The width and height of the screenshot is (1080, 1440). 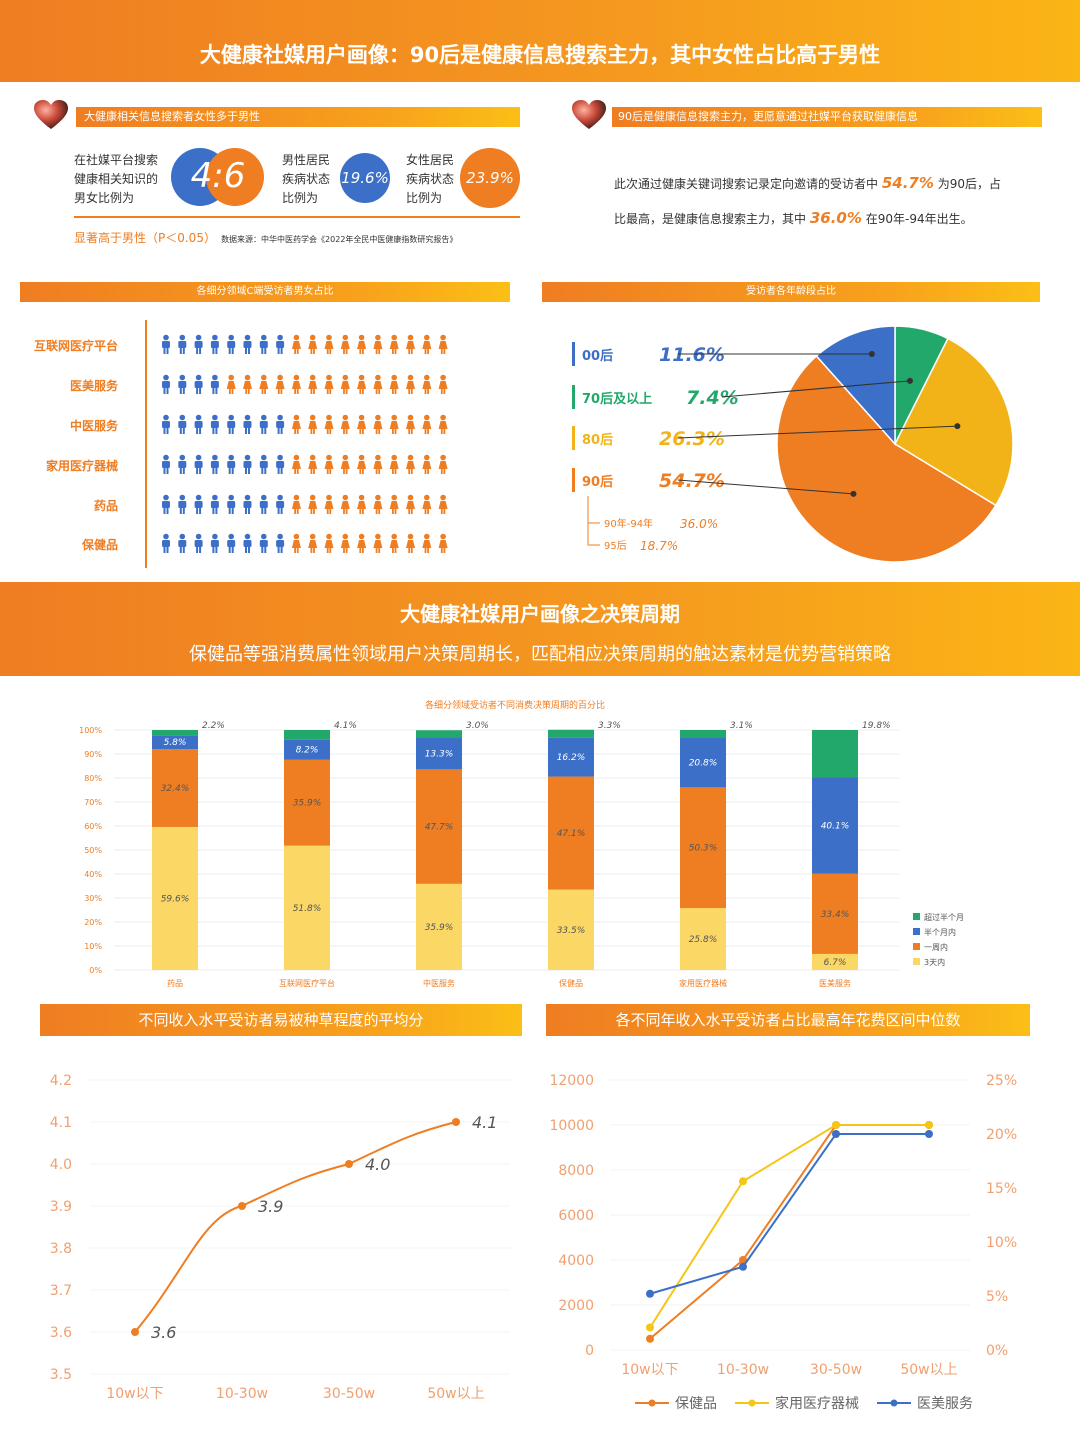 I want to click on stack-bar-value: 33.5%, so click(x=571, y=931).